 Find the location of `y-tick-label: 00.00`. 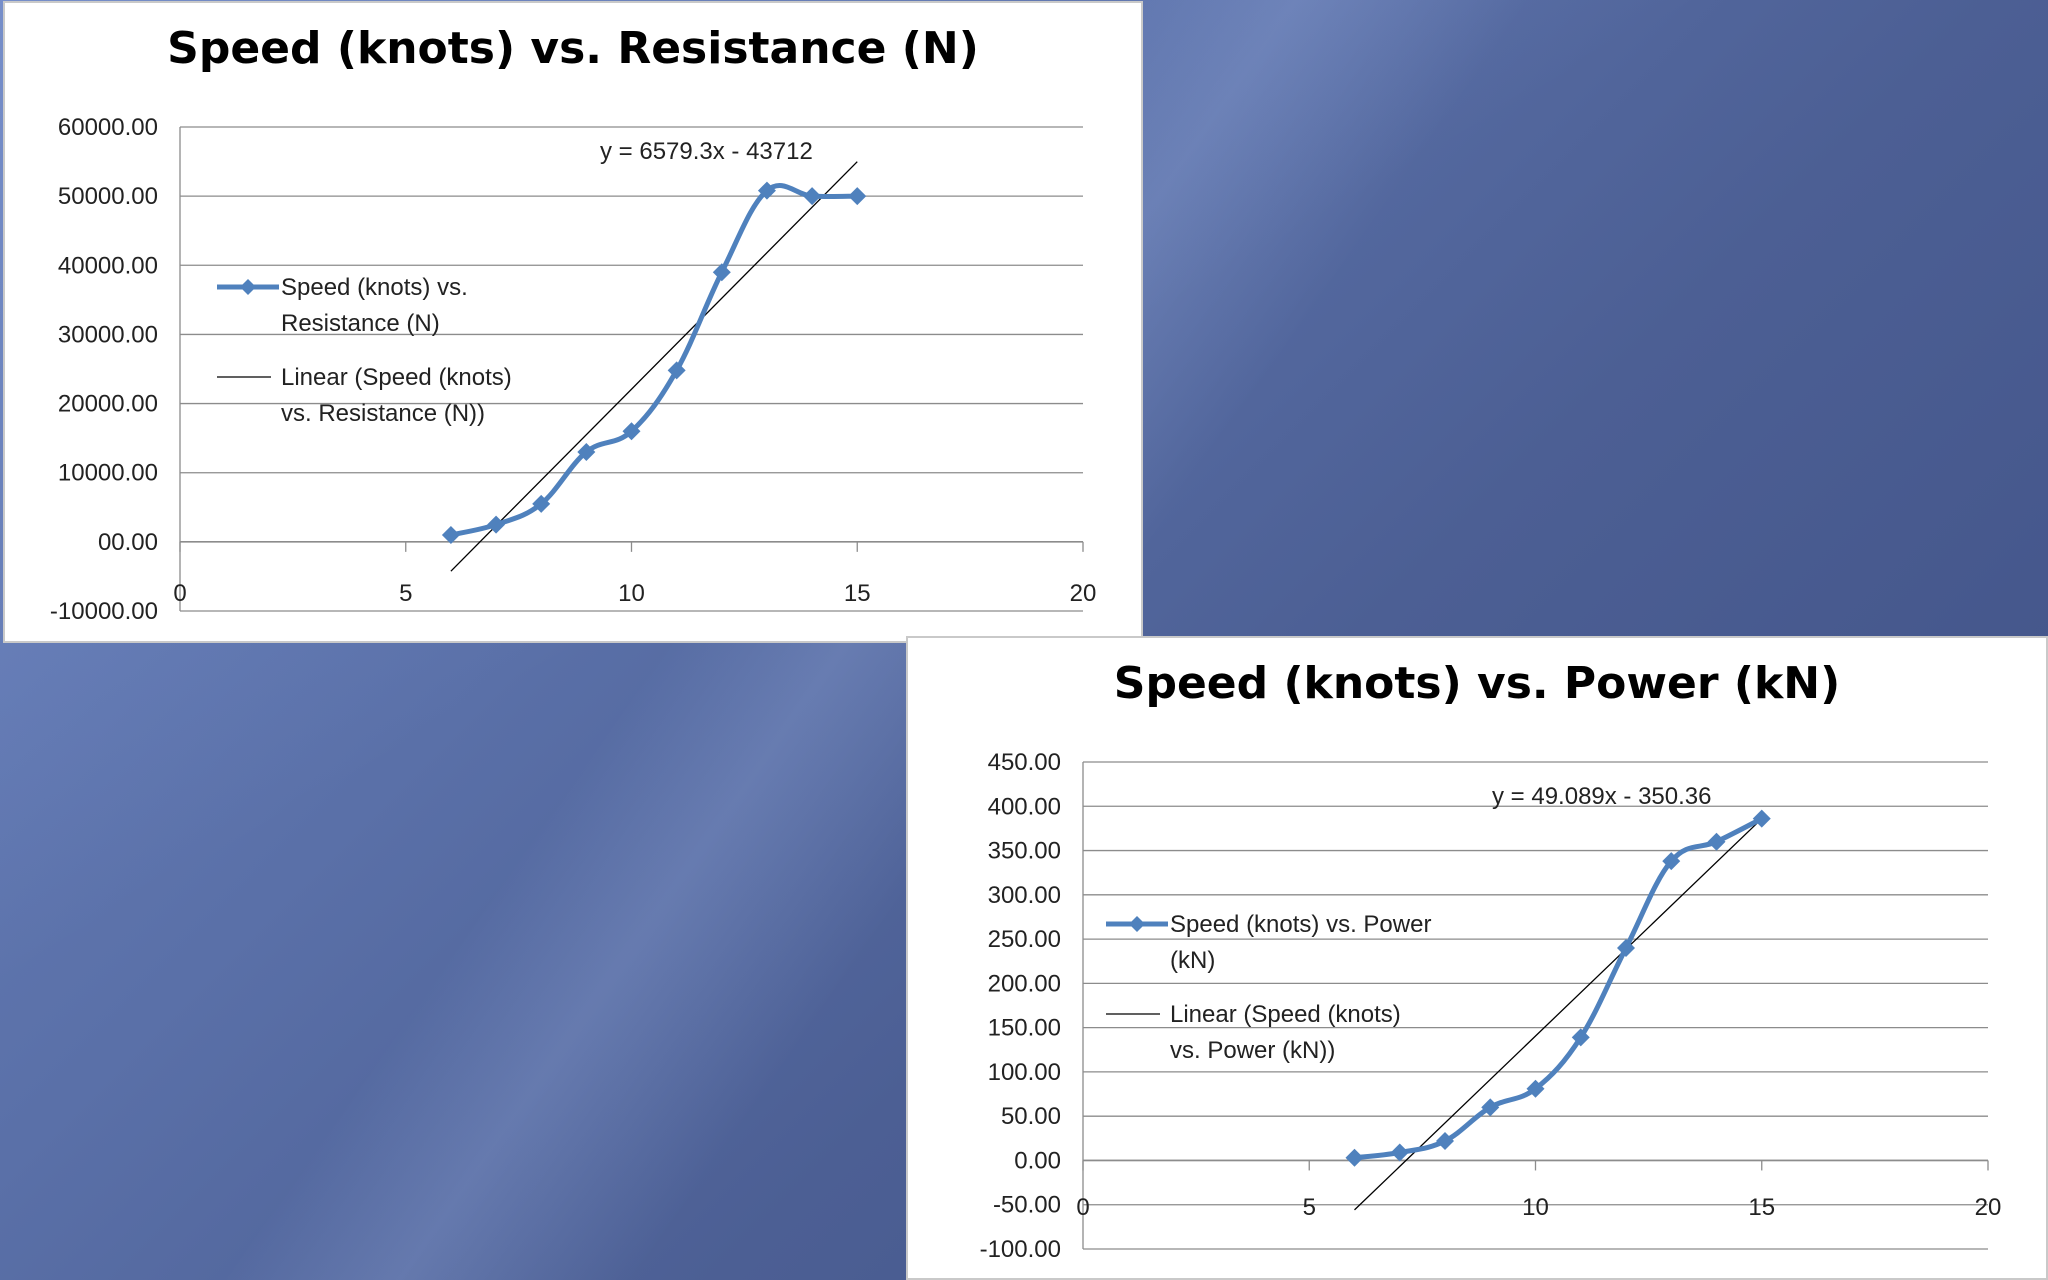

y-tick-label: 00.00 is located at coordinates (128, 542).